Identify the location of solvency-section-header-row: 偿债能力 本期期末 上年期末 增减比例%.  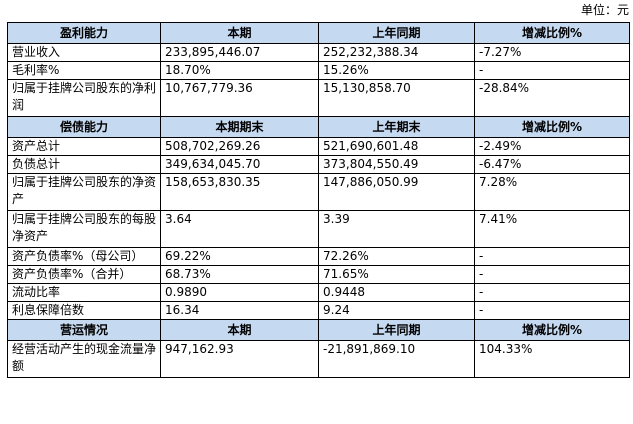
(318, 127).